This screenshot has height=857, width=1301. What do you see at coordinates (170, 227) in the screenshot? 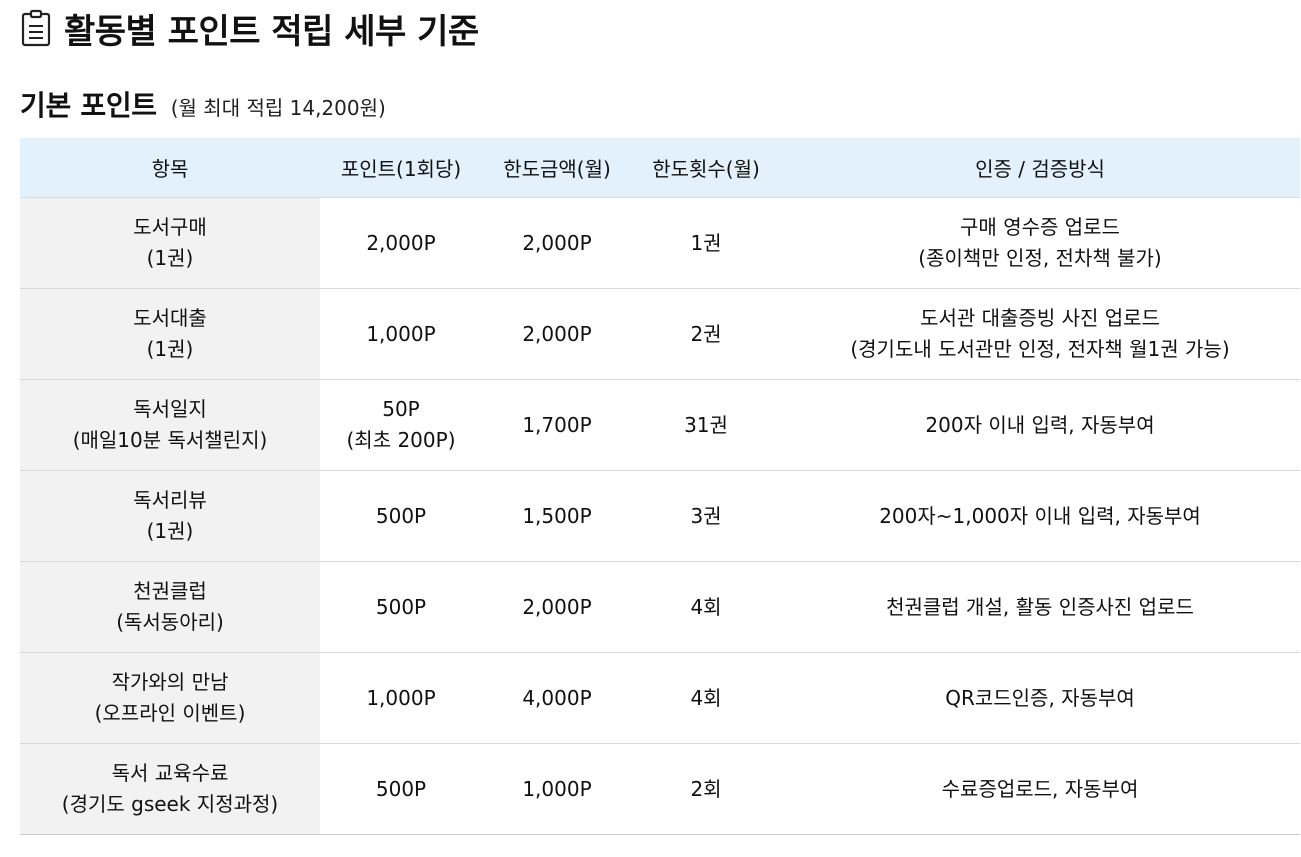
I see `item-name: 도서구매` at bounding box center [170, 227].